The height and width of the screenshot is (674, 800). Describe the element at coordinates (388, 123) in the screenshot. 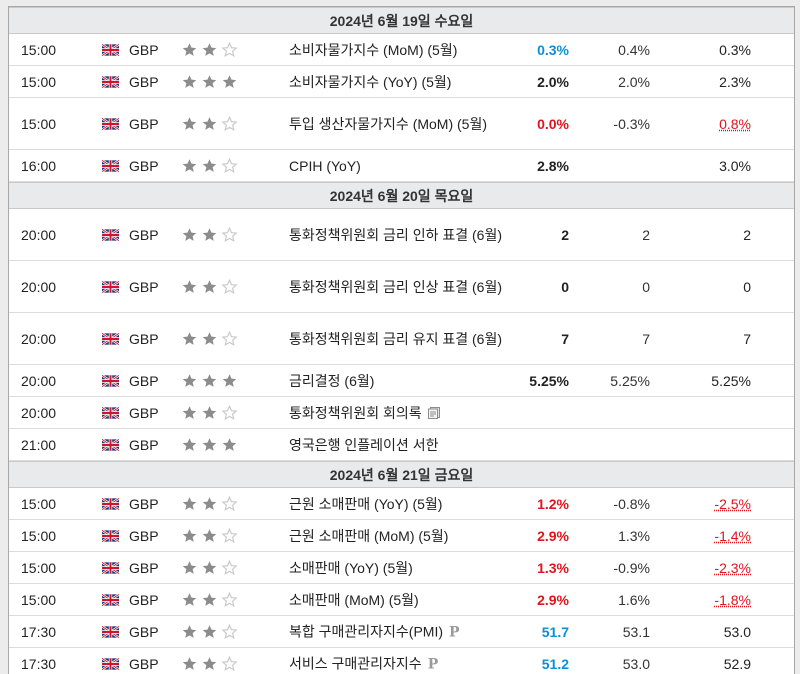

I see `event-name-text: 투입 생산자물가지수 (MoM) (5월)` at that location.